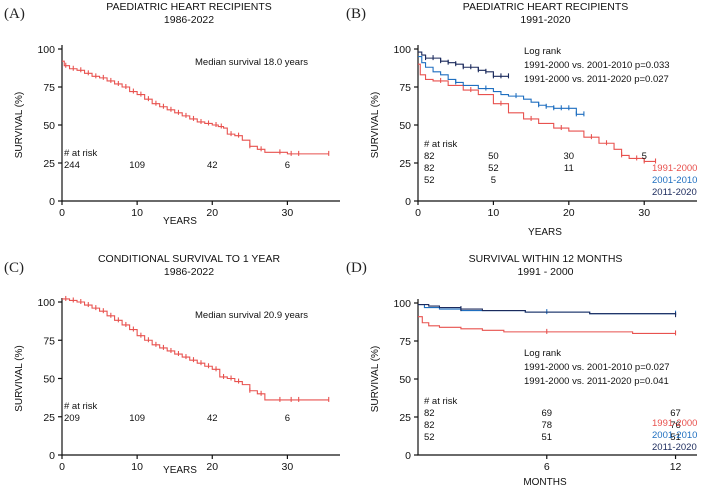 The image size is (709, 492). I want to click on legend-entry: 2011-2020, so click(674, 447).